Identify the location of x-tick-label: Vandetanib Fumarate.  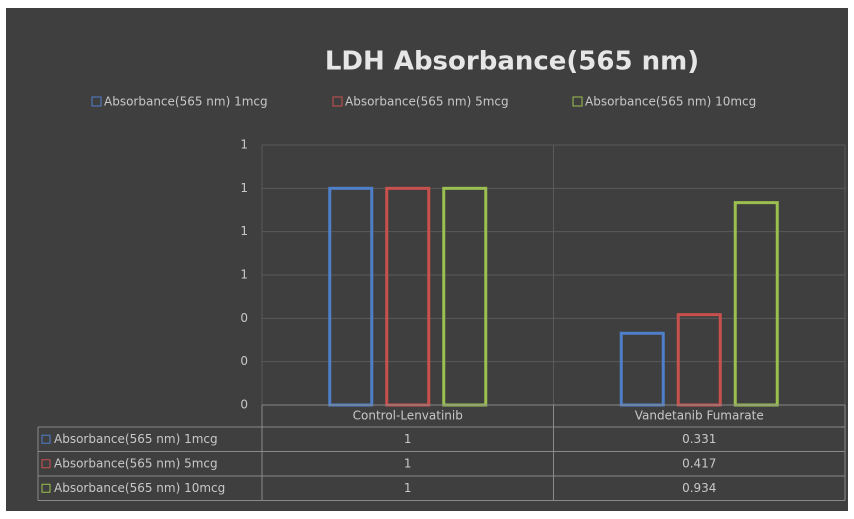
(699, 416).